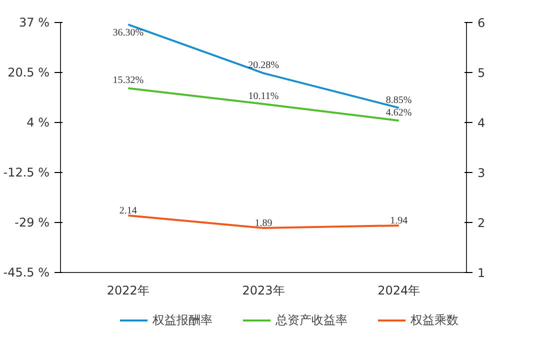 This screenshot has height=346, width=560. I want to click on y-tick-label: -45.5 %, so click(26, 273).